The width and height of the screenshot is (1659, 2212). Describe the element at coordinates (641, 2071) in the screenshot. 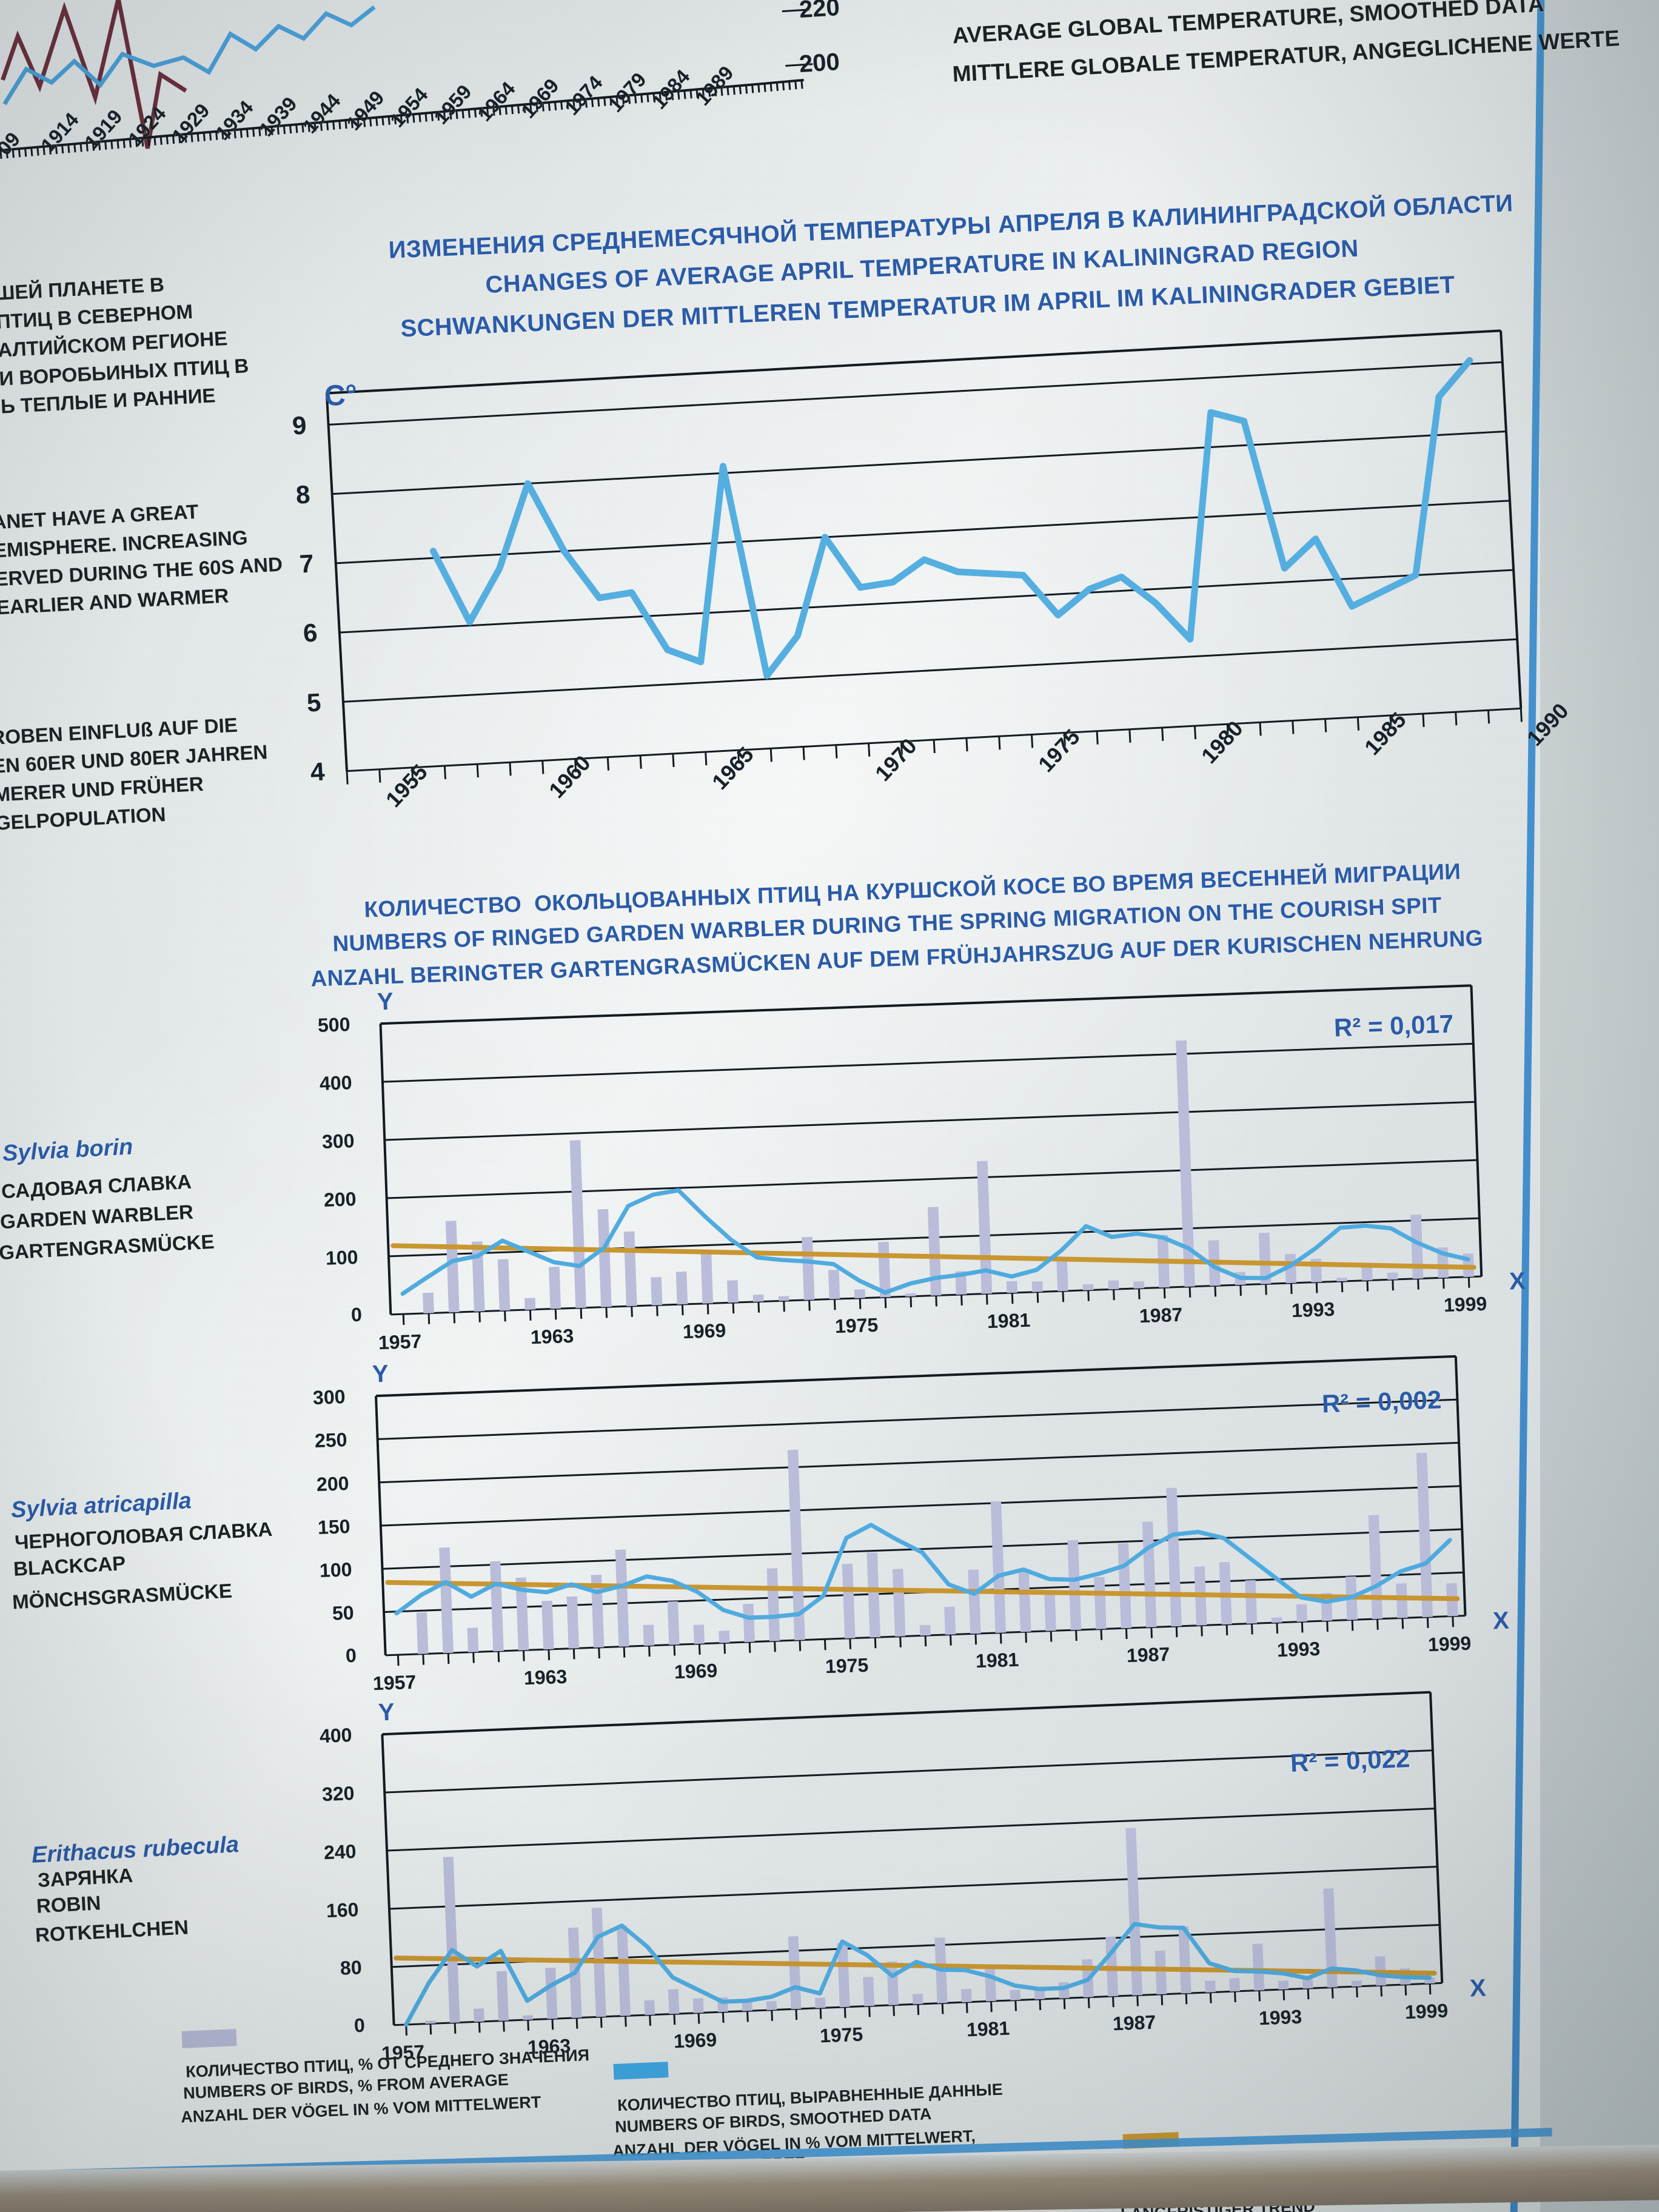

I see `legend-1-swatch` at that location.